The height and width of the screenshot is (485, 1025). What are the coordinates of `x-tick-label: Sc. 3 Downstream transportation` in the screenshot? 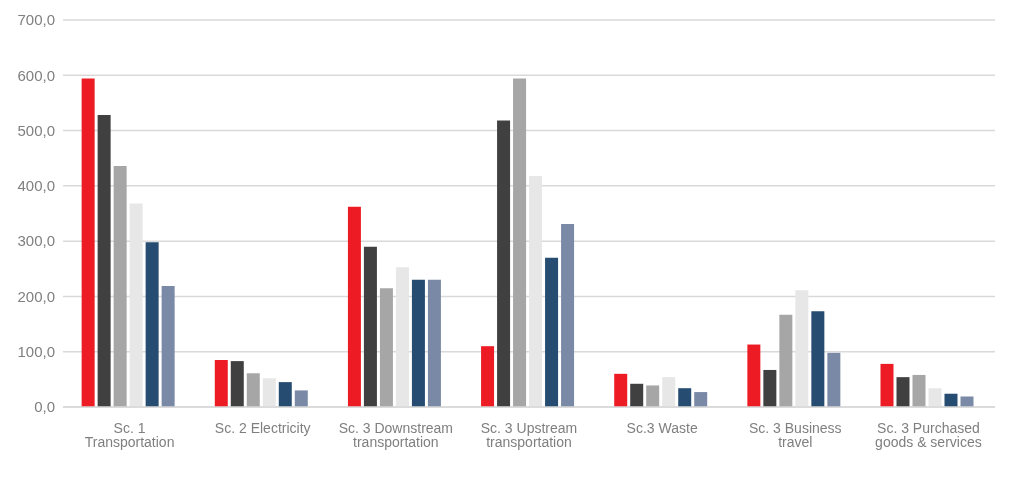 It's located at (396, 434).